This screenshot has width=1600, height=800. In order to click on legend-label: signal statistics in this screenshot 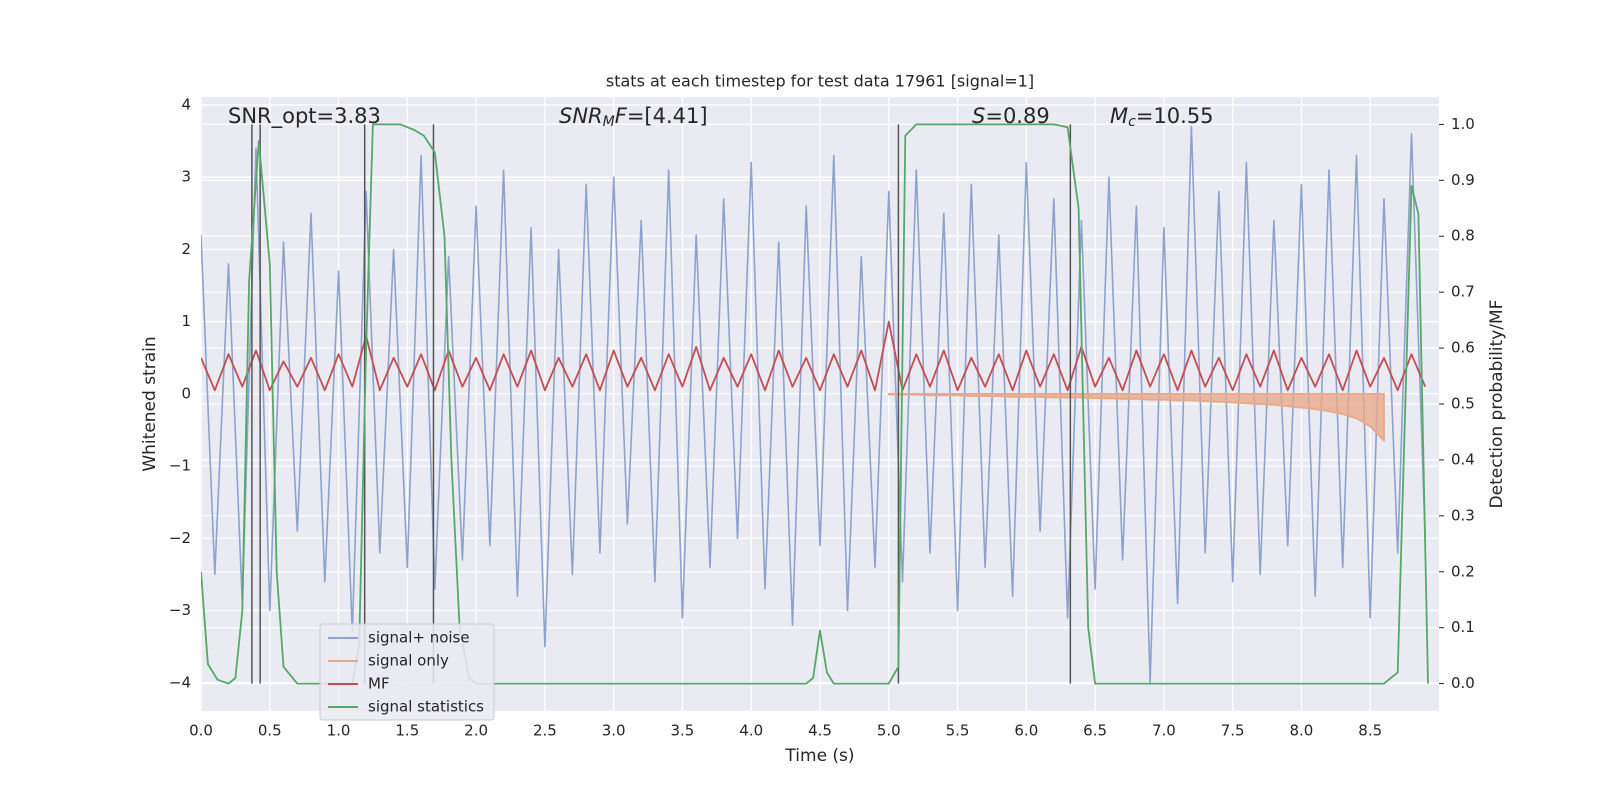, I will do `click(426, 707)`.